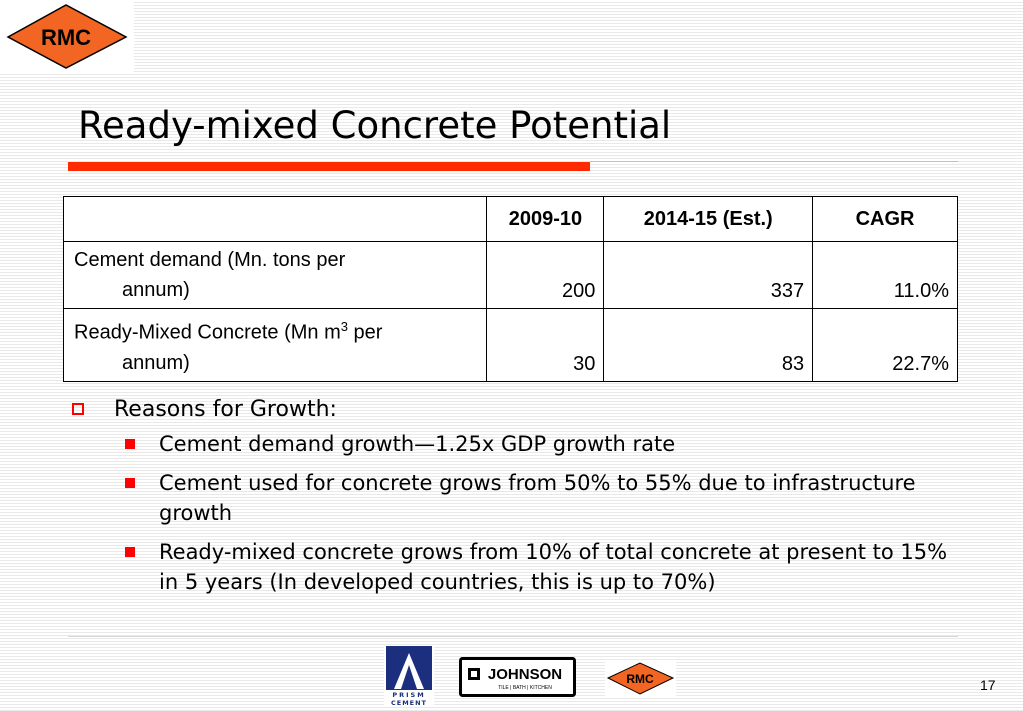 This screenshot has width=1023, height=711. Describe the element at coordinates (344, 326) in the screenshot. I see `superscript-3: 3` at that location.